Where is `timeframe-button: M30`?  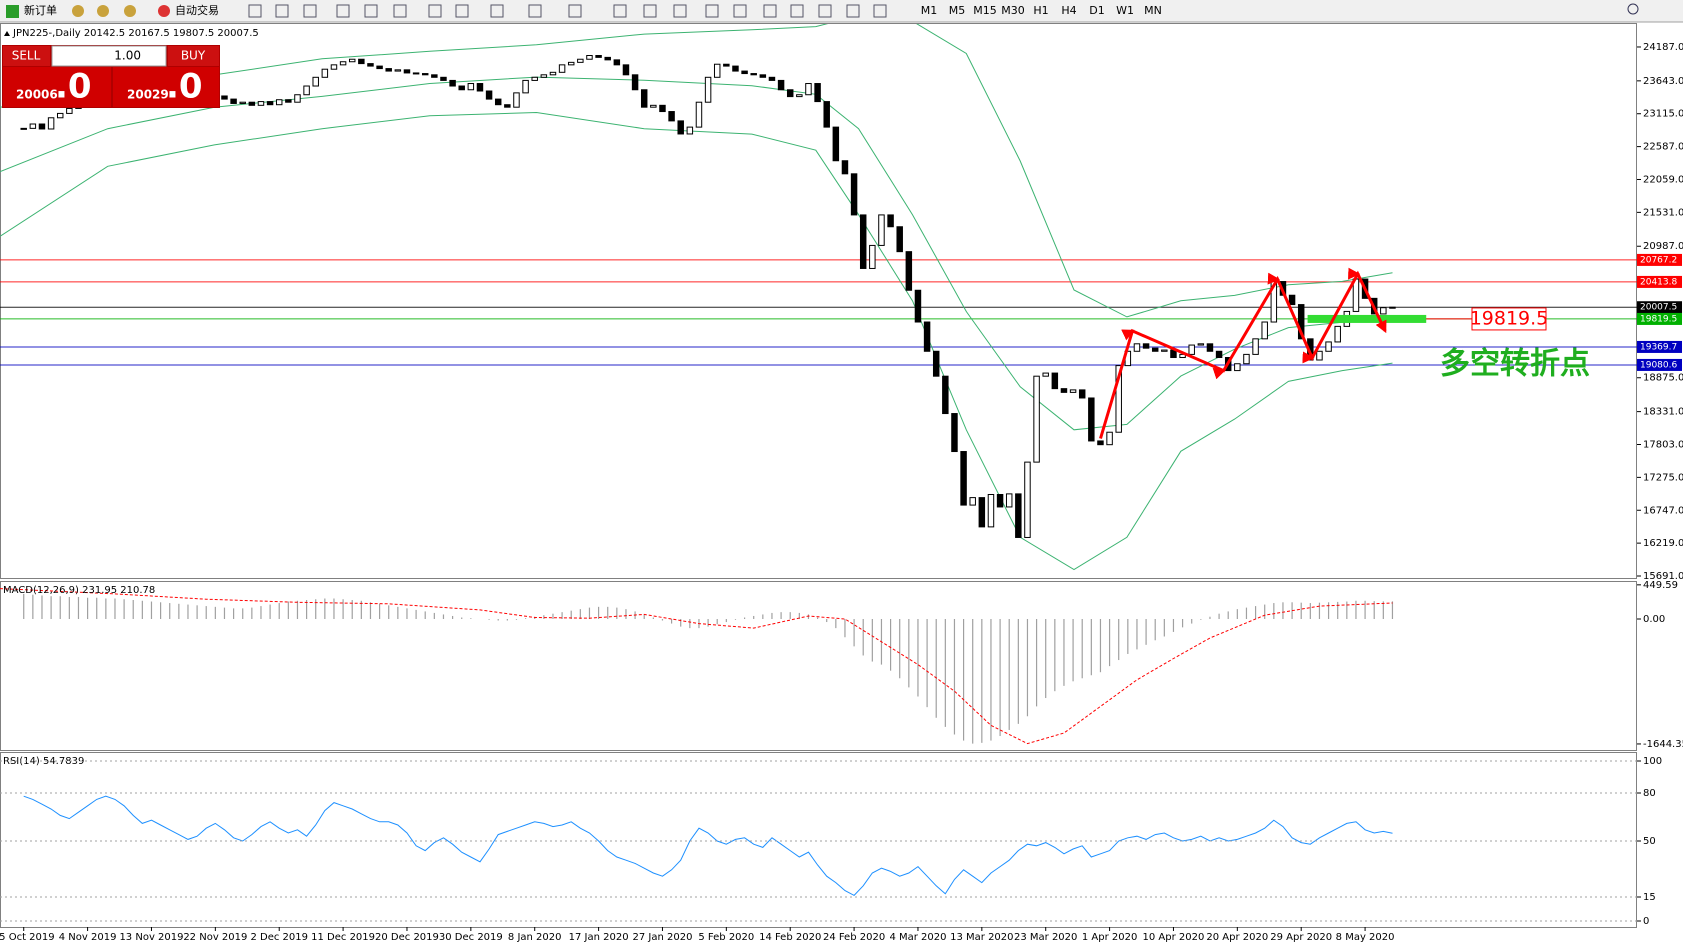
timeframe-button: M30 is located at coordinates (1013, 10).